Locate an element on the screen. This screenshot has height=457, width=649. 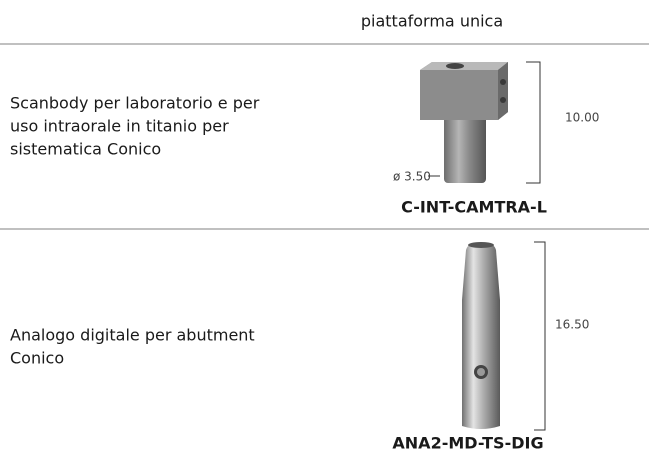
description-line: sistematica Conico is located at coordinates (85, 149).